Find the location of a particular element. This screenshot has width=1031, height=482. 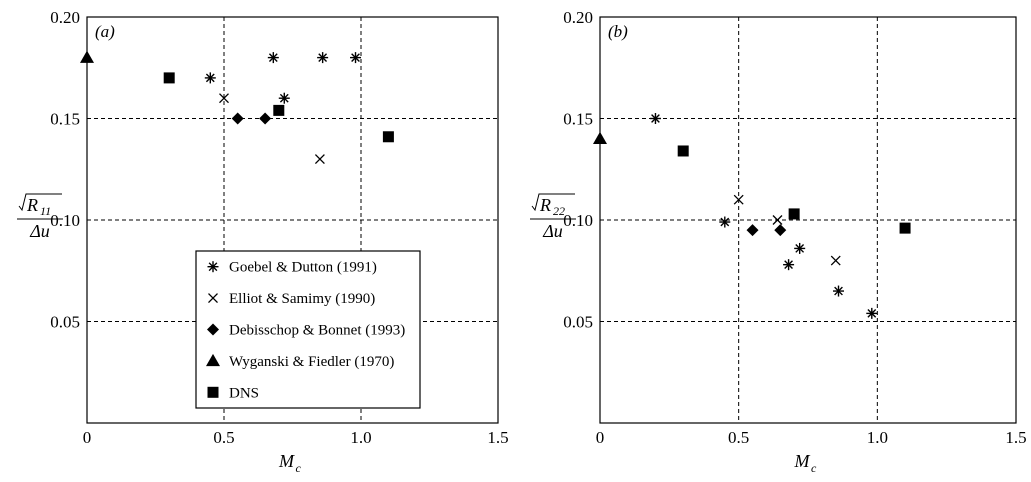

legend-entry-label: Elliot & Samimy (1990) is located at coordinates (302, 299).